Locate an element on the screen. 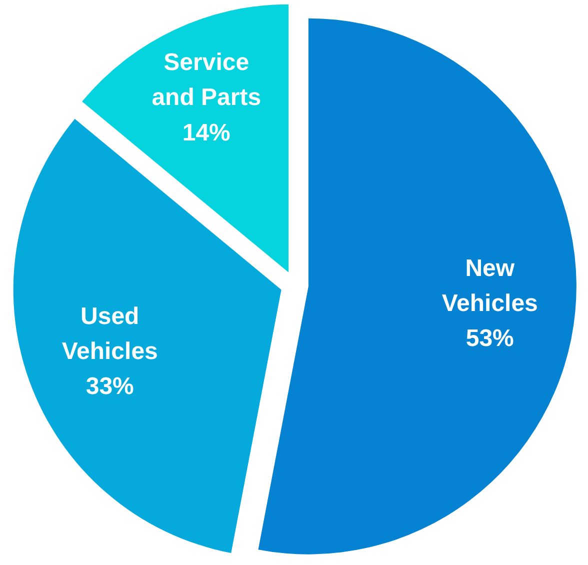 Image resolution: width=588 pixels, height=565 pixels. data-label: 33% is located at coordinates (110, 386).